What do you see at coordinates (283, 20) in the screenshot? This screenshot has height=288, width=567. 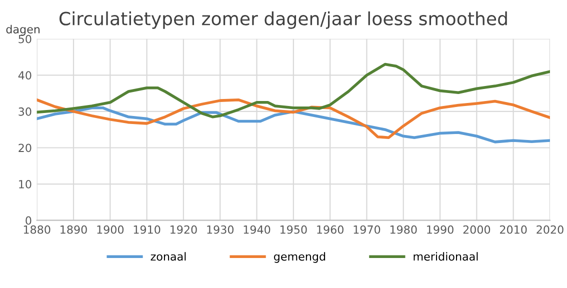 I see `chart-title: Circulatietypen zomer dagen/jaar loess smoothed` at bounding box center [283, 20].